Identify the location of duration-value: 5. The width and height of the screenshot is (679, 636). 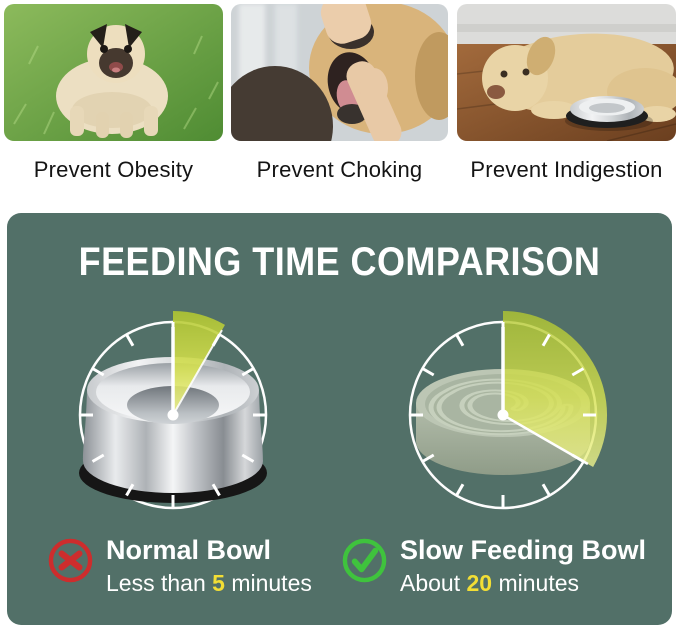
(218, 583).